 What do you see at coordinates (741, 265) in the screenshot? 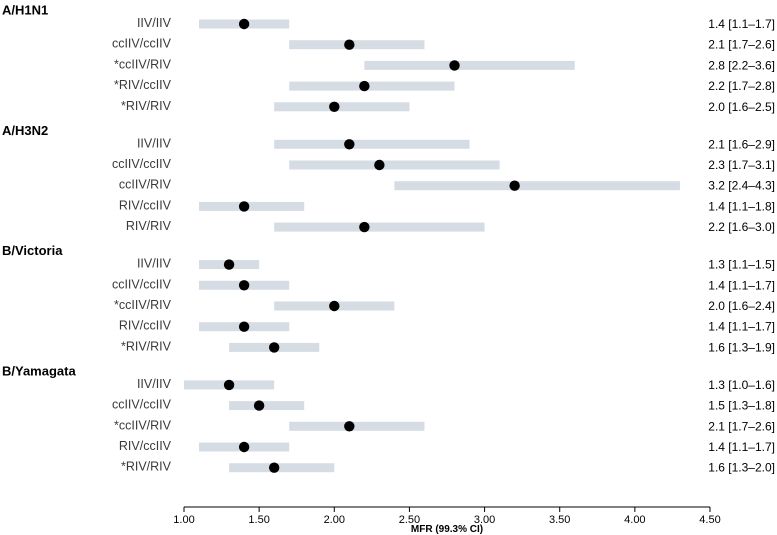
I see `value-label: 1.3 [1.1–1.5]` at bounding box center [741, 265].